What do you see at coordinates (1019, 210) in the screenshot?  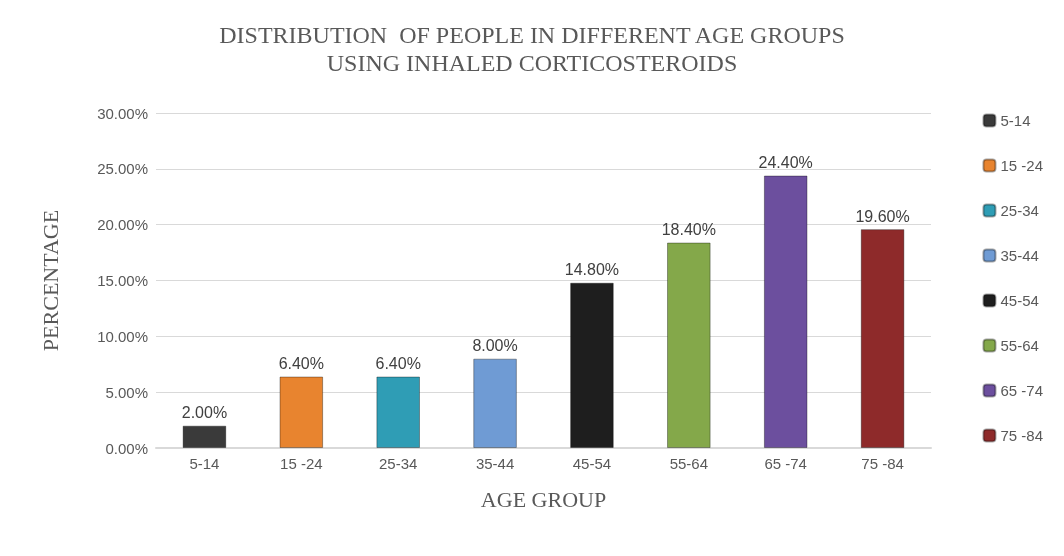 I see `legend-label: 25-34` at bounding box center [1019, 210].